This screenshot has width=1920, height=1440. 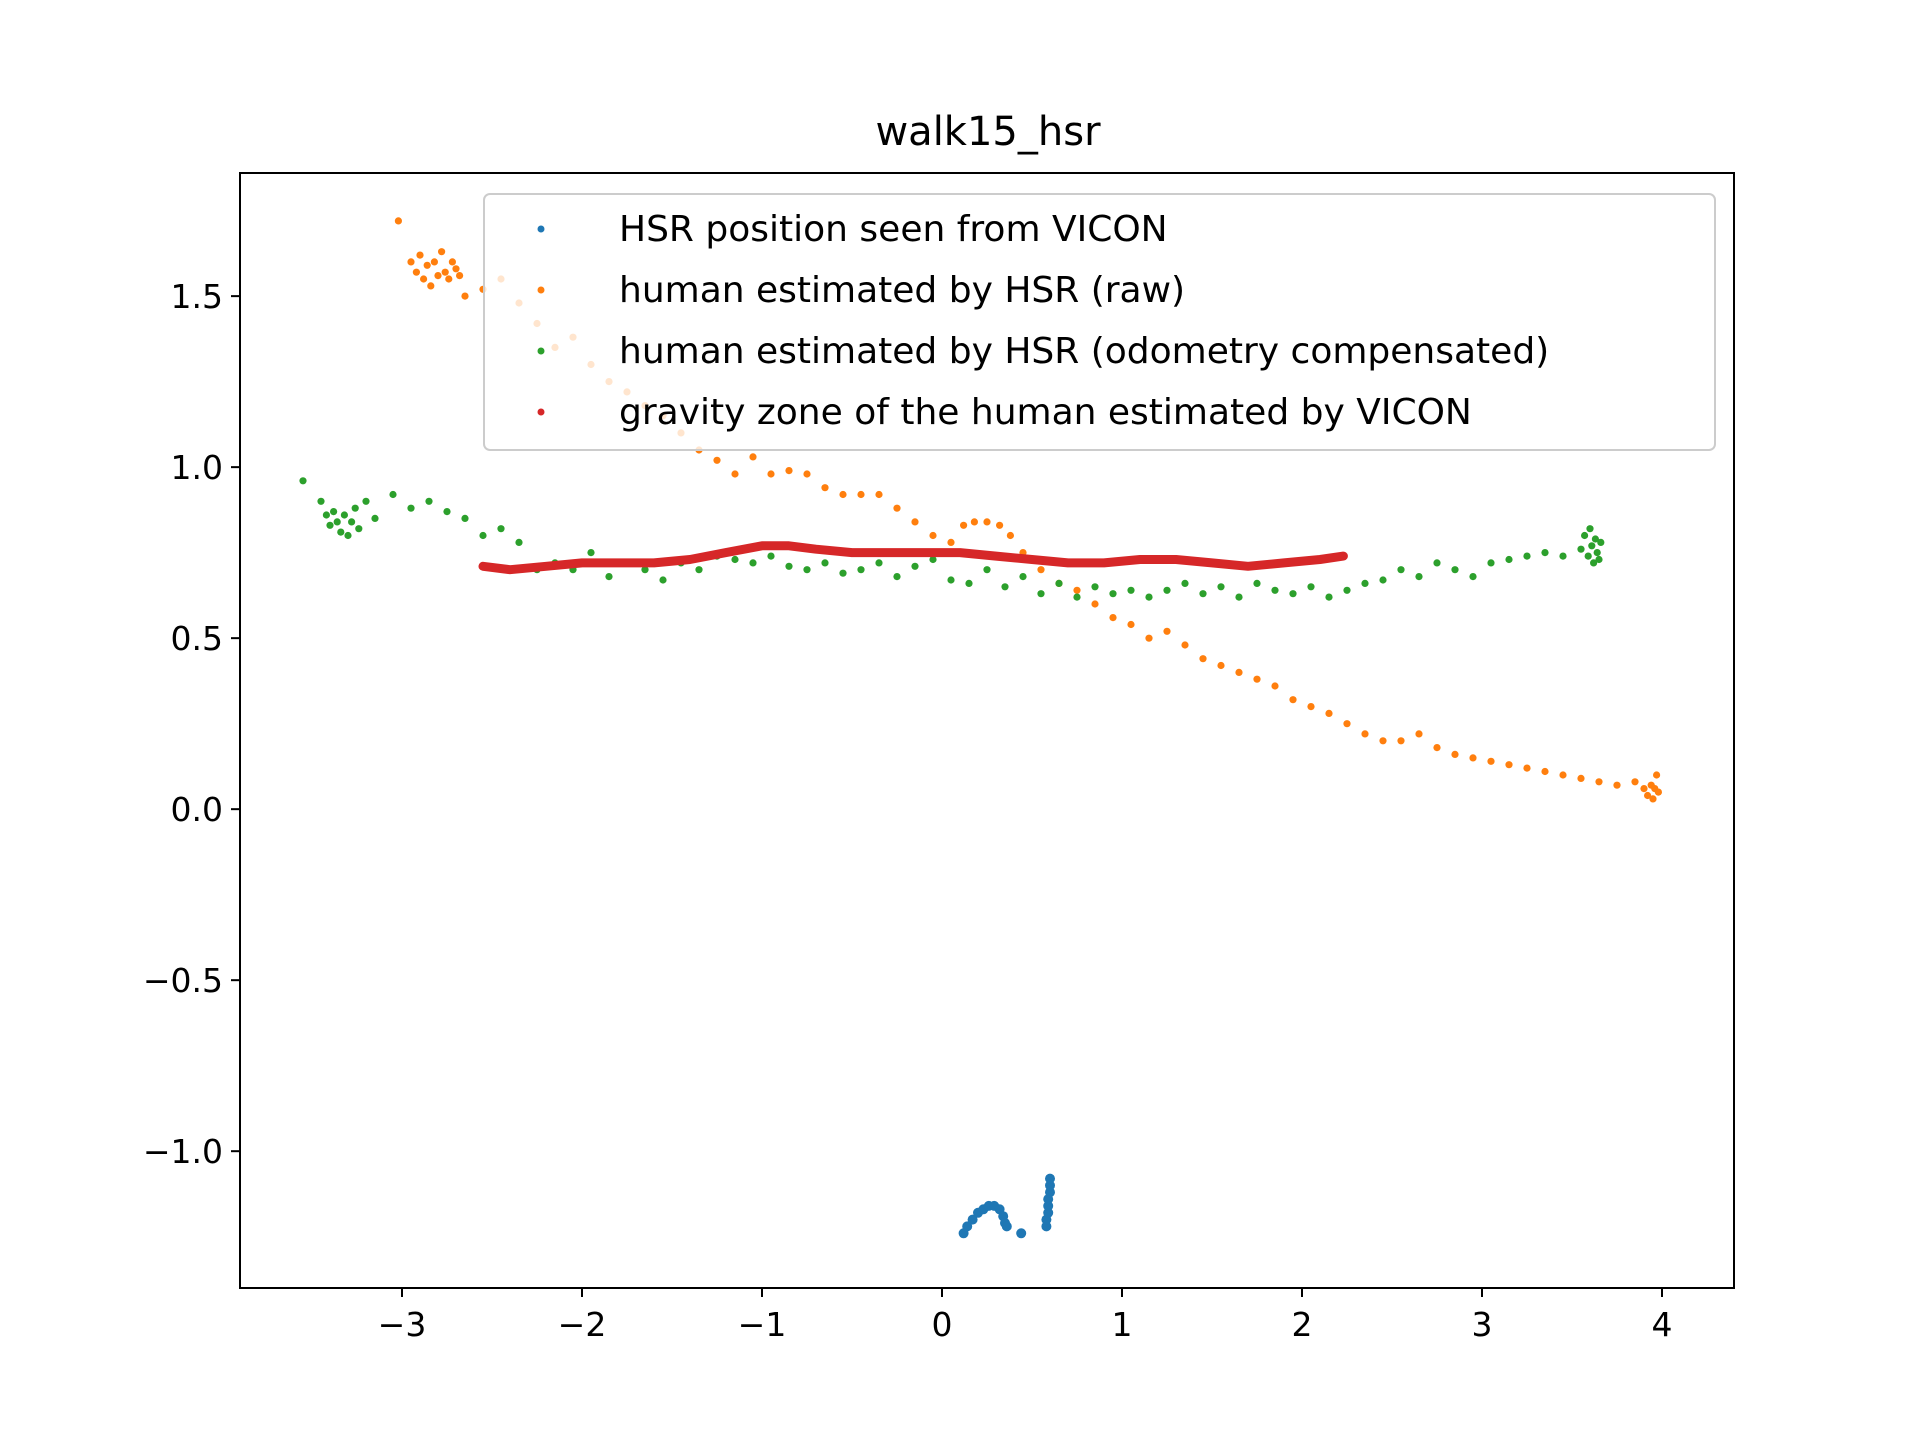 What do you see at coordinates (988, 132) in the screenshot?
I see `chart-title: walk15_hsr` at bounding box center [988, 132].